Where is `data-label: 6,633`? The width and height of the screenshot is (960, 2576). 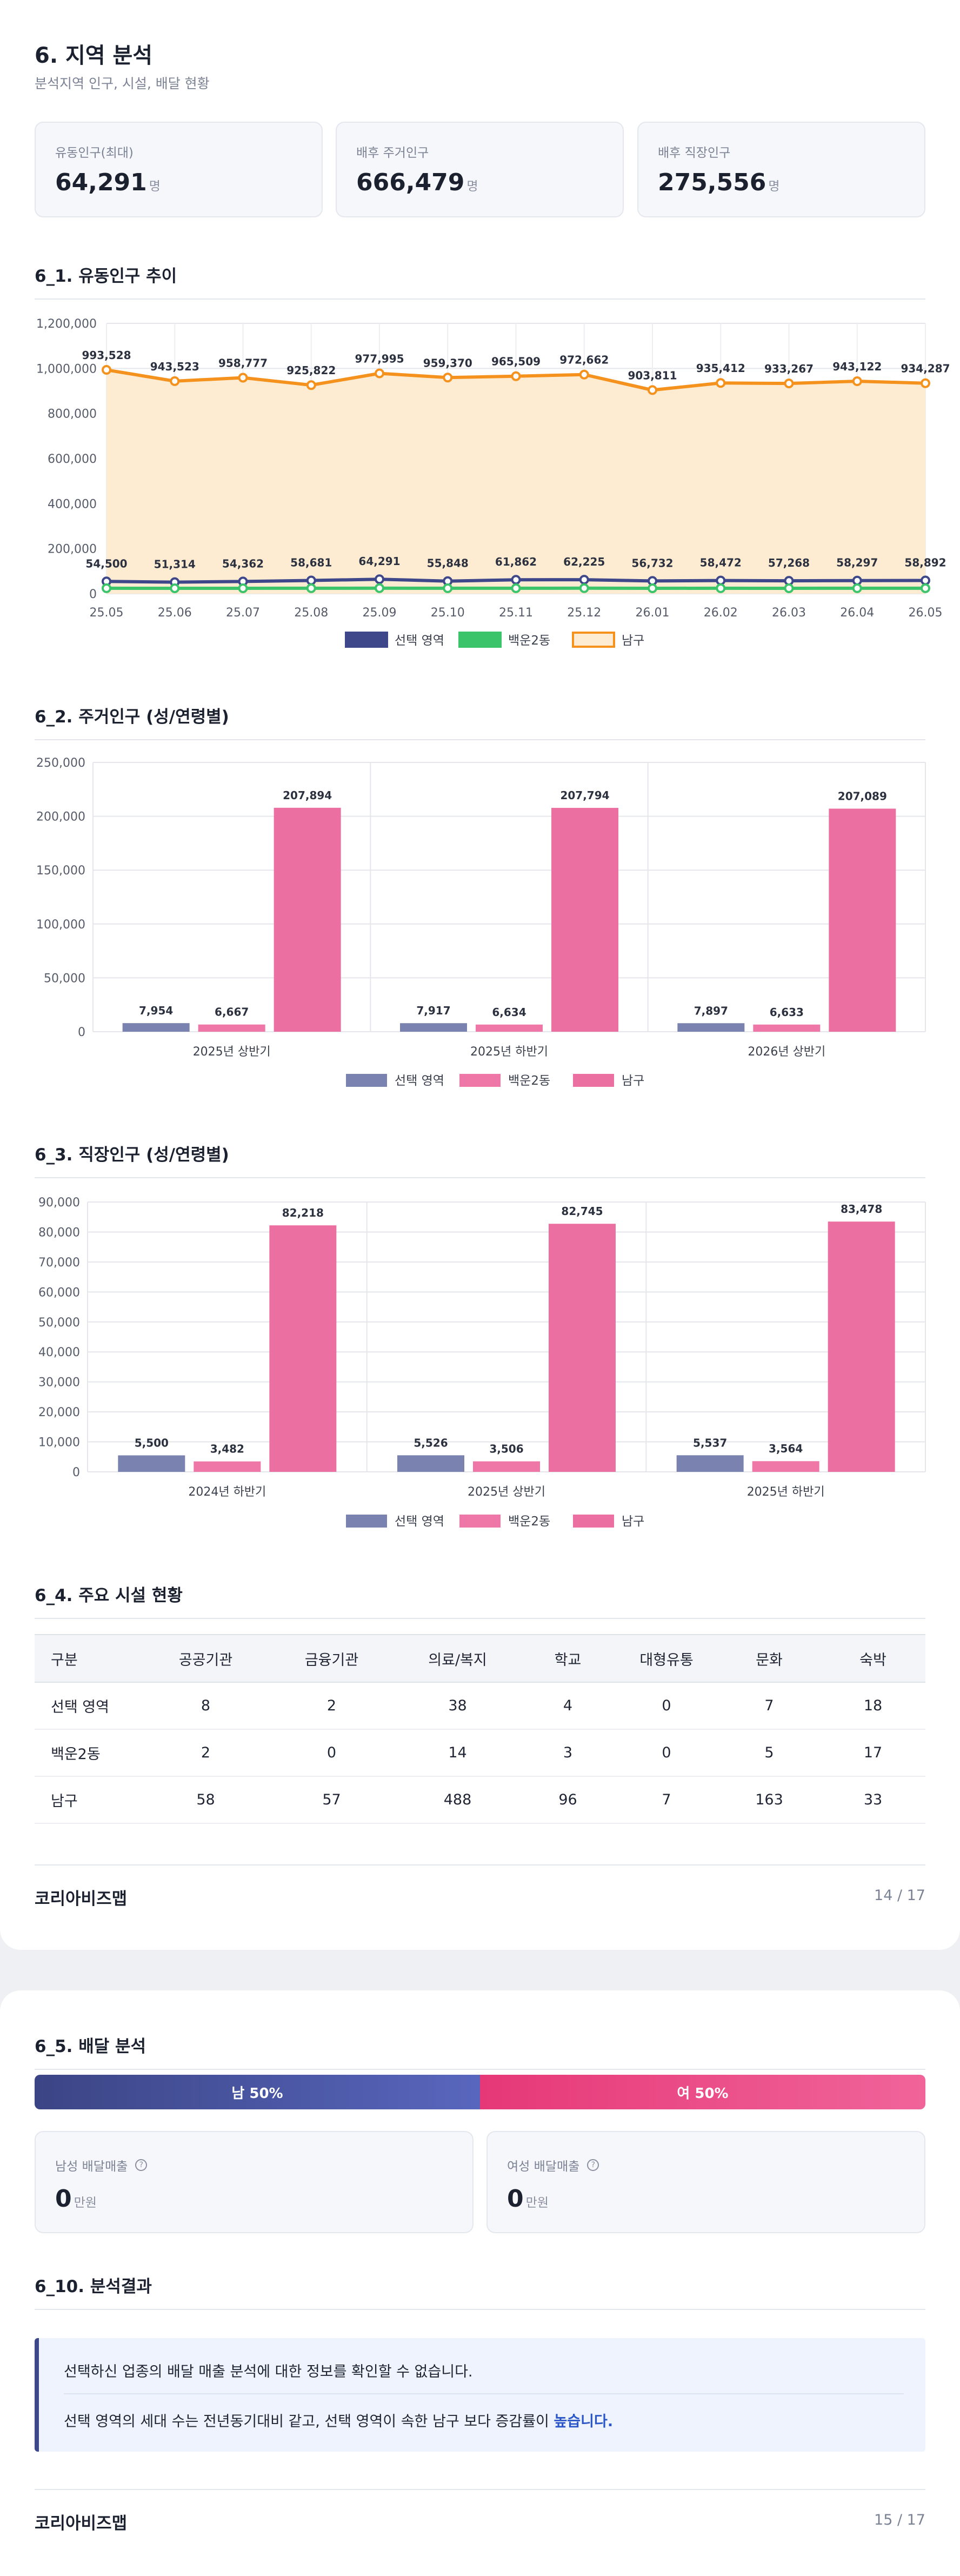
data-label: 6,633 is located at coordinates (787, 1012).